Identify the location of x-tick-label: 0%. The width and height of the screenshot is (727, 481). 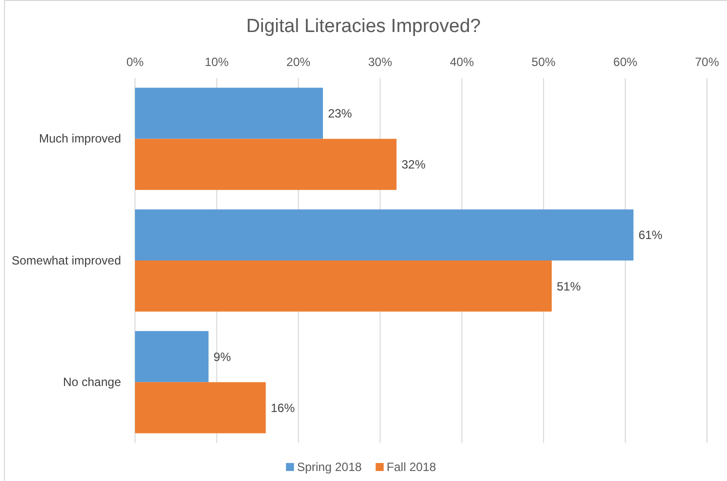
(135, 62).